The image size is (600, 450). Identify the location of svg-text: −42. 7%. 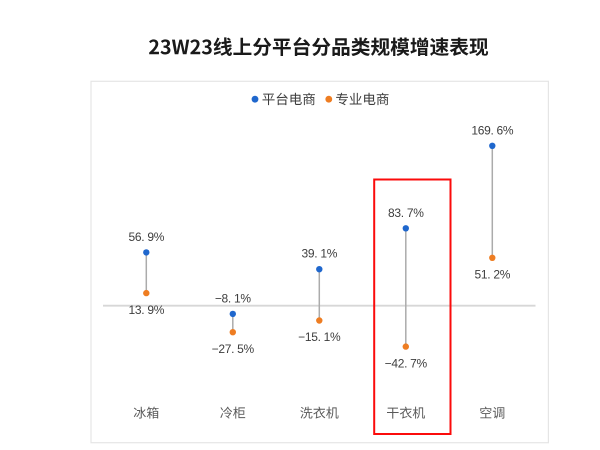
(406, 363).